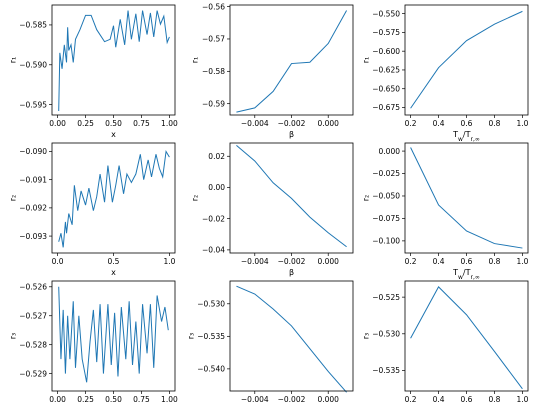  Describe the element at coordinates (386, 88) in the screenshot. I see `y-tick-label: −0.650` at that location.